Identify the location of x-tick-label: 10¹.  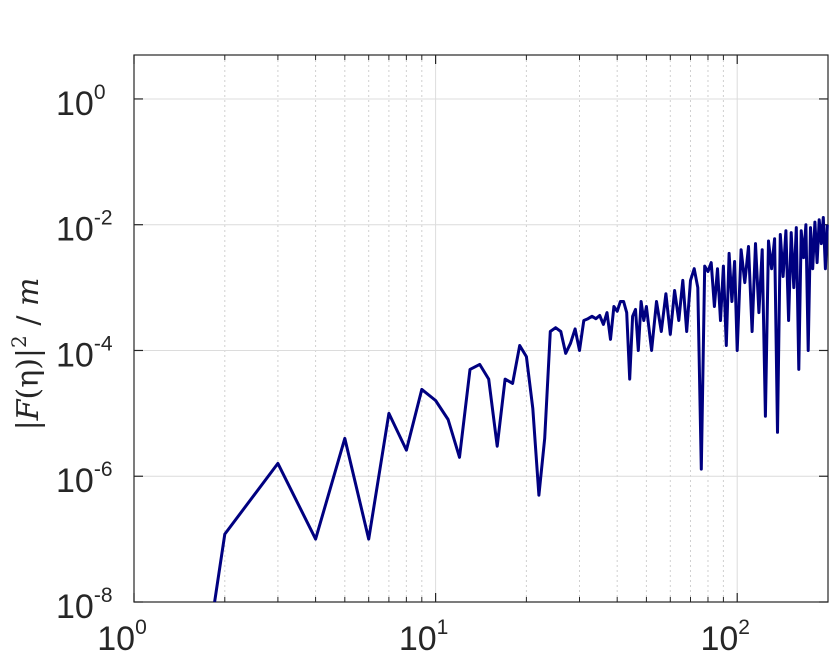
(424, 637).